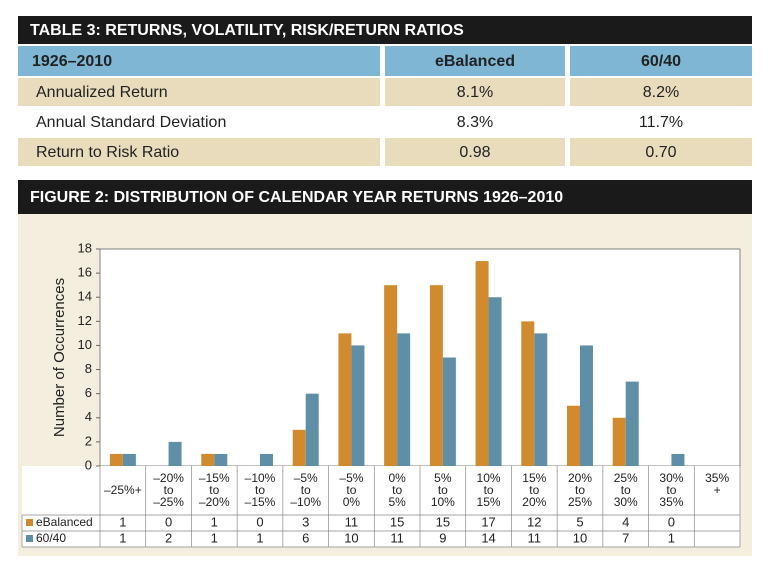 This screenshot has width=770, height=578. Describe the element at coordinates (534, 521) in the screenshot. I see `data-table-value: 12` at that location.